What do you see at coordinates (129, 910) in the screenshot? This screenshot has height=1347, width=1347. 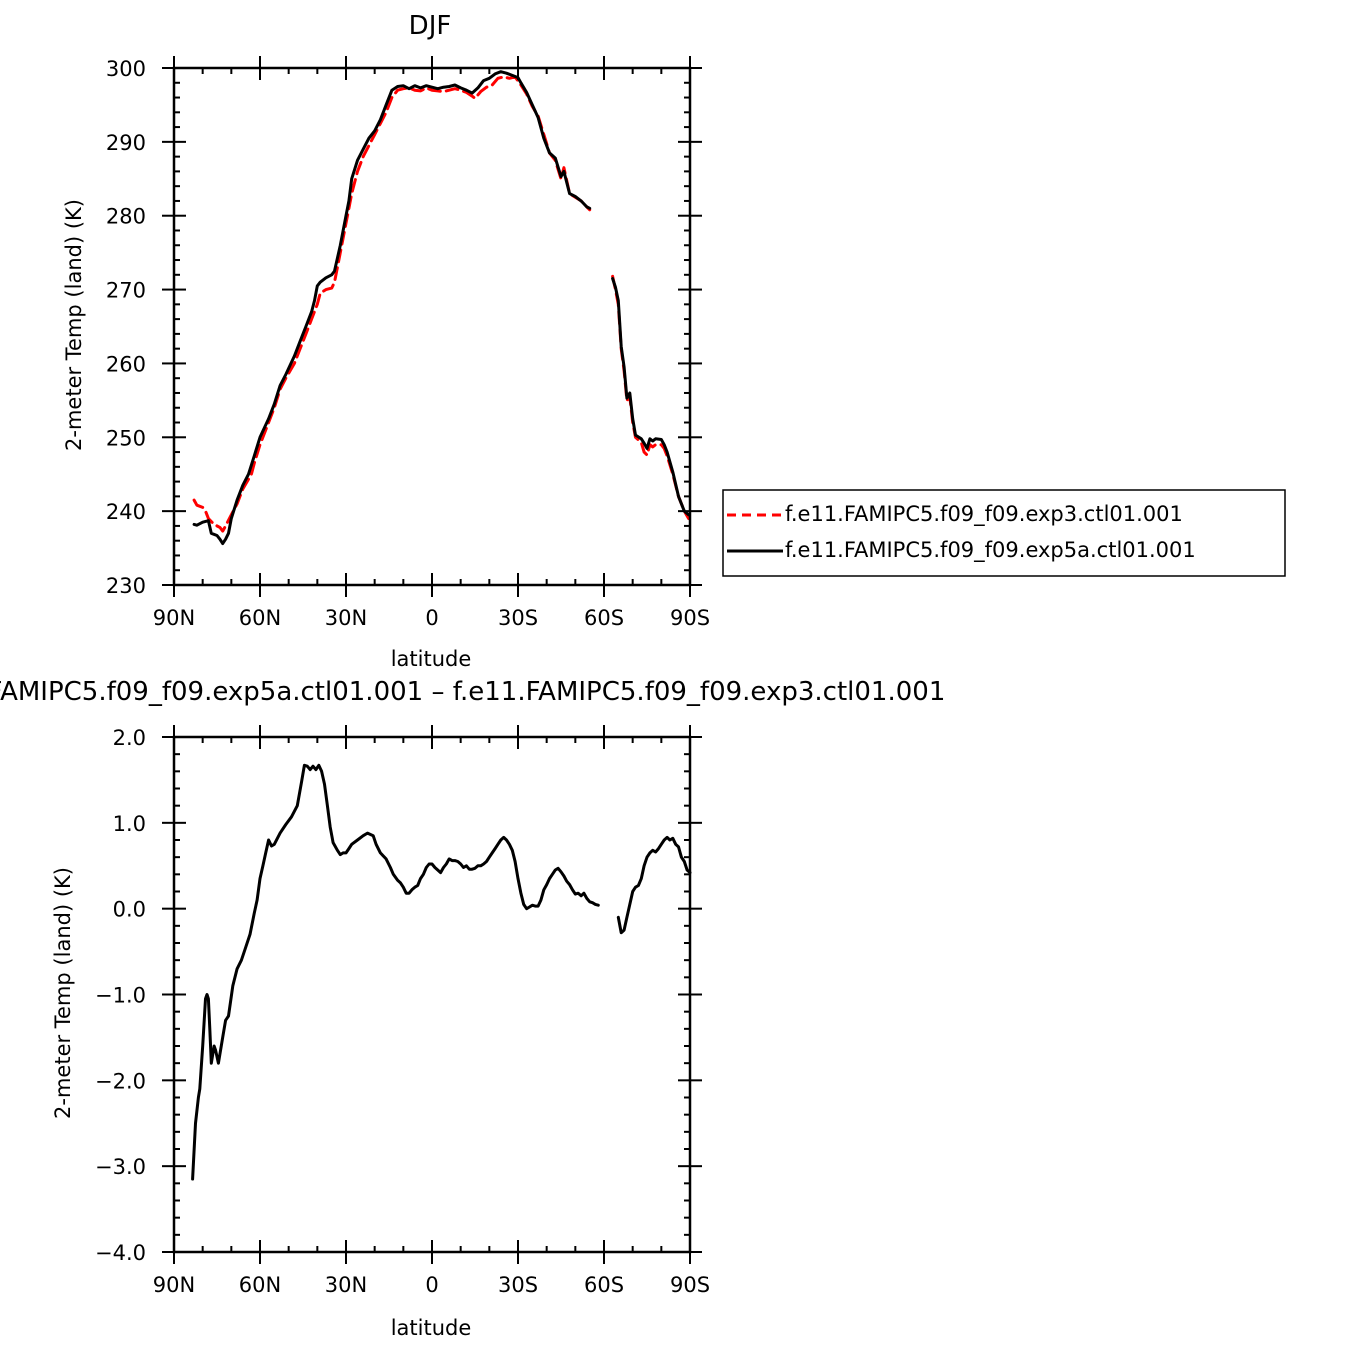 I see `y-tick-label: 0.0` at bounding box center [129, 910].